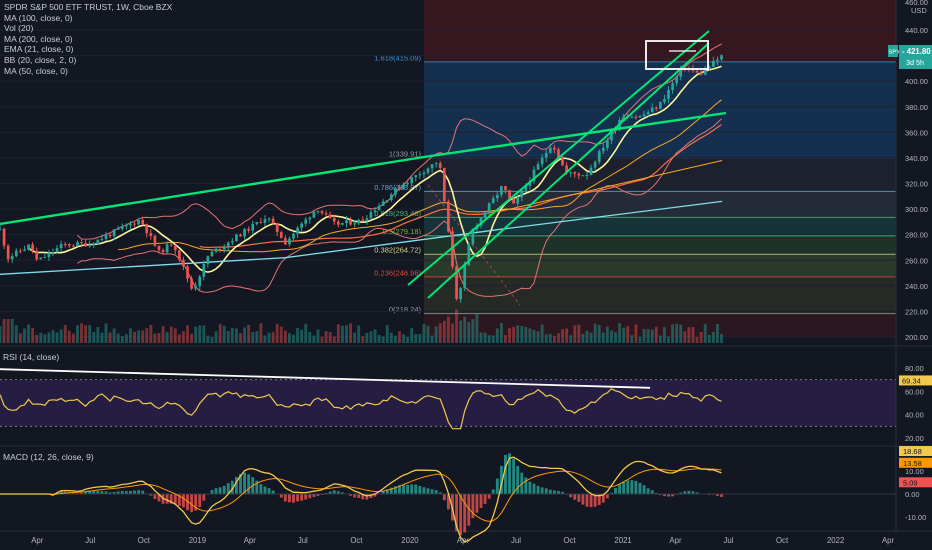 This screenshot has height=550, width=932. Describe the element at coordinates (40, 59) in the screenshot. I see `legend-bb: BB (20, close, 2, 0)` at that location.